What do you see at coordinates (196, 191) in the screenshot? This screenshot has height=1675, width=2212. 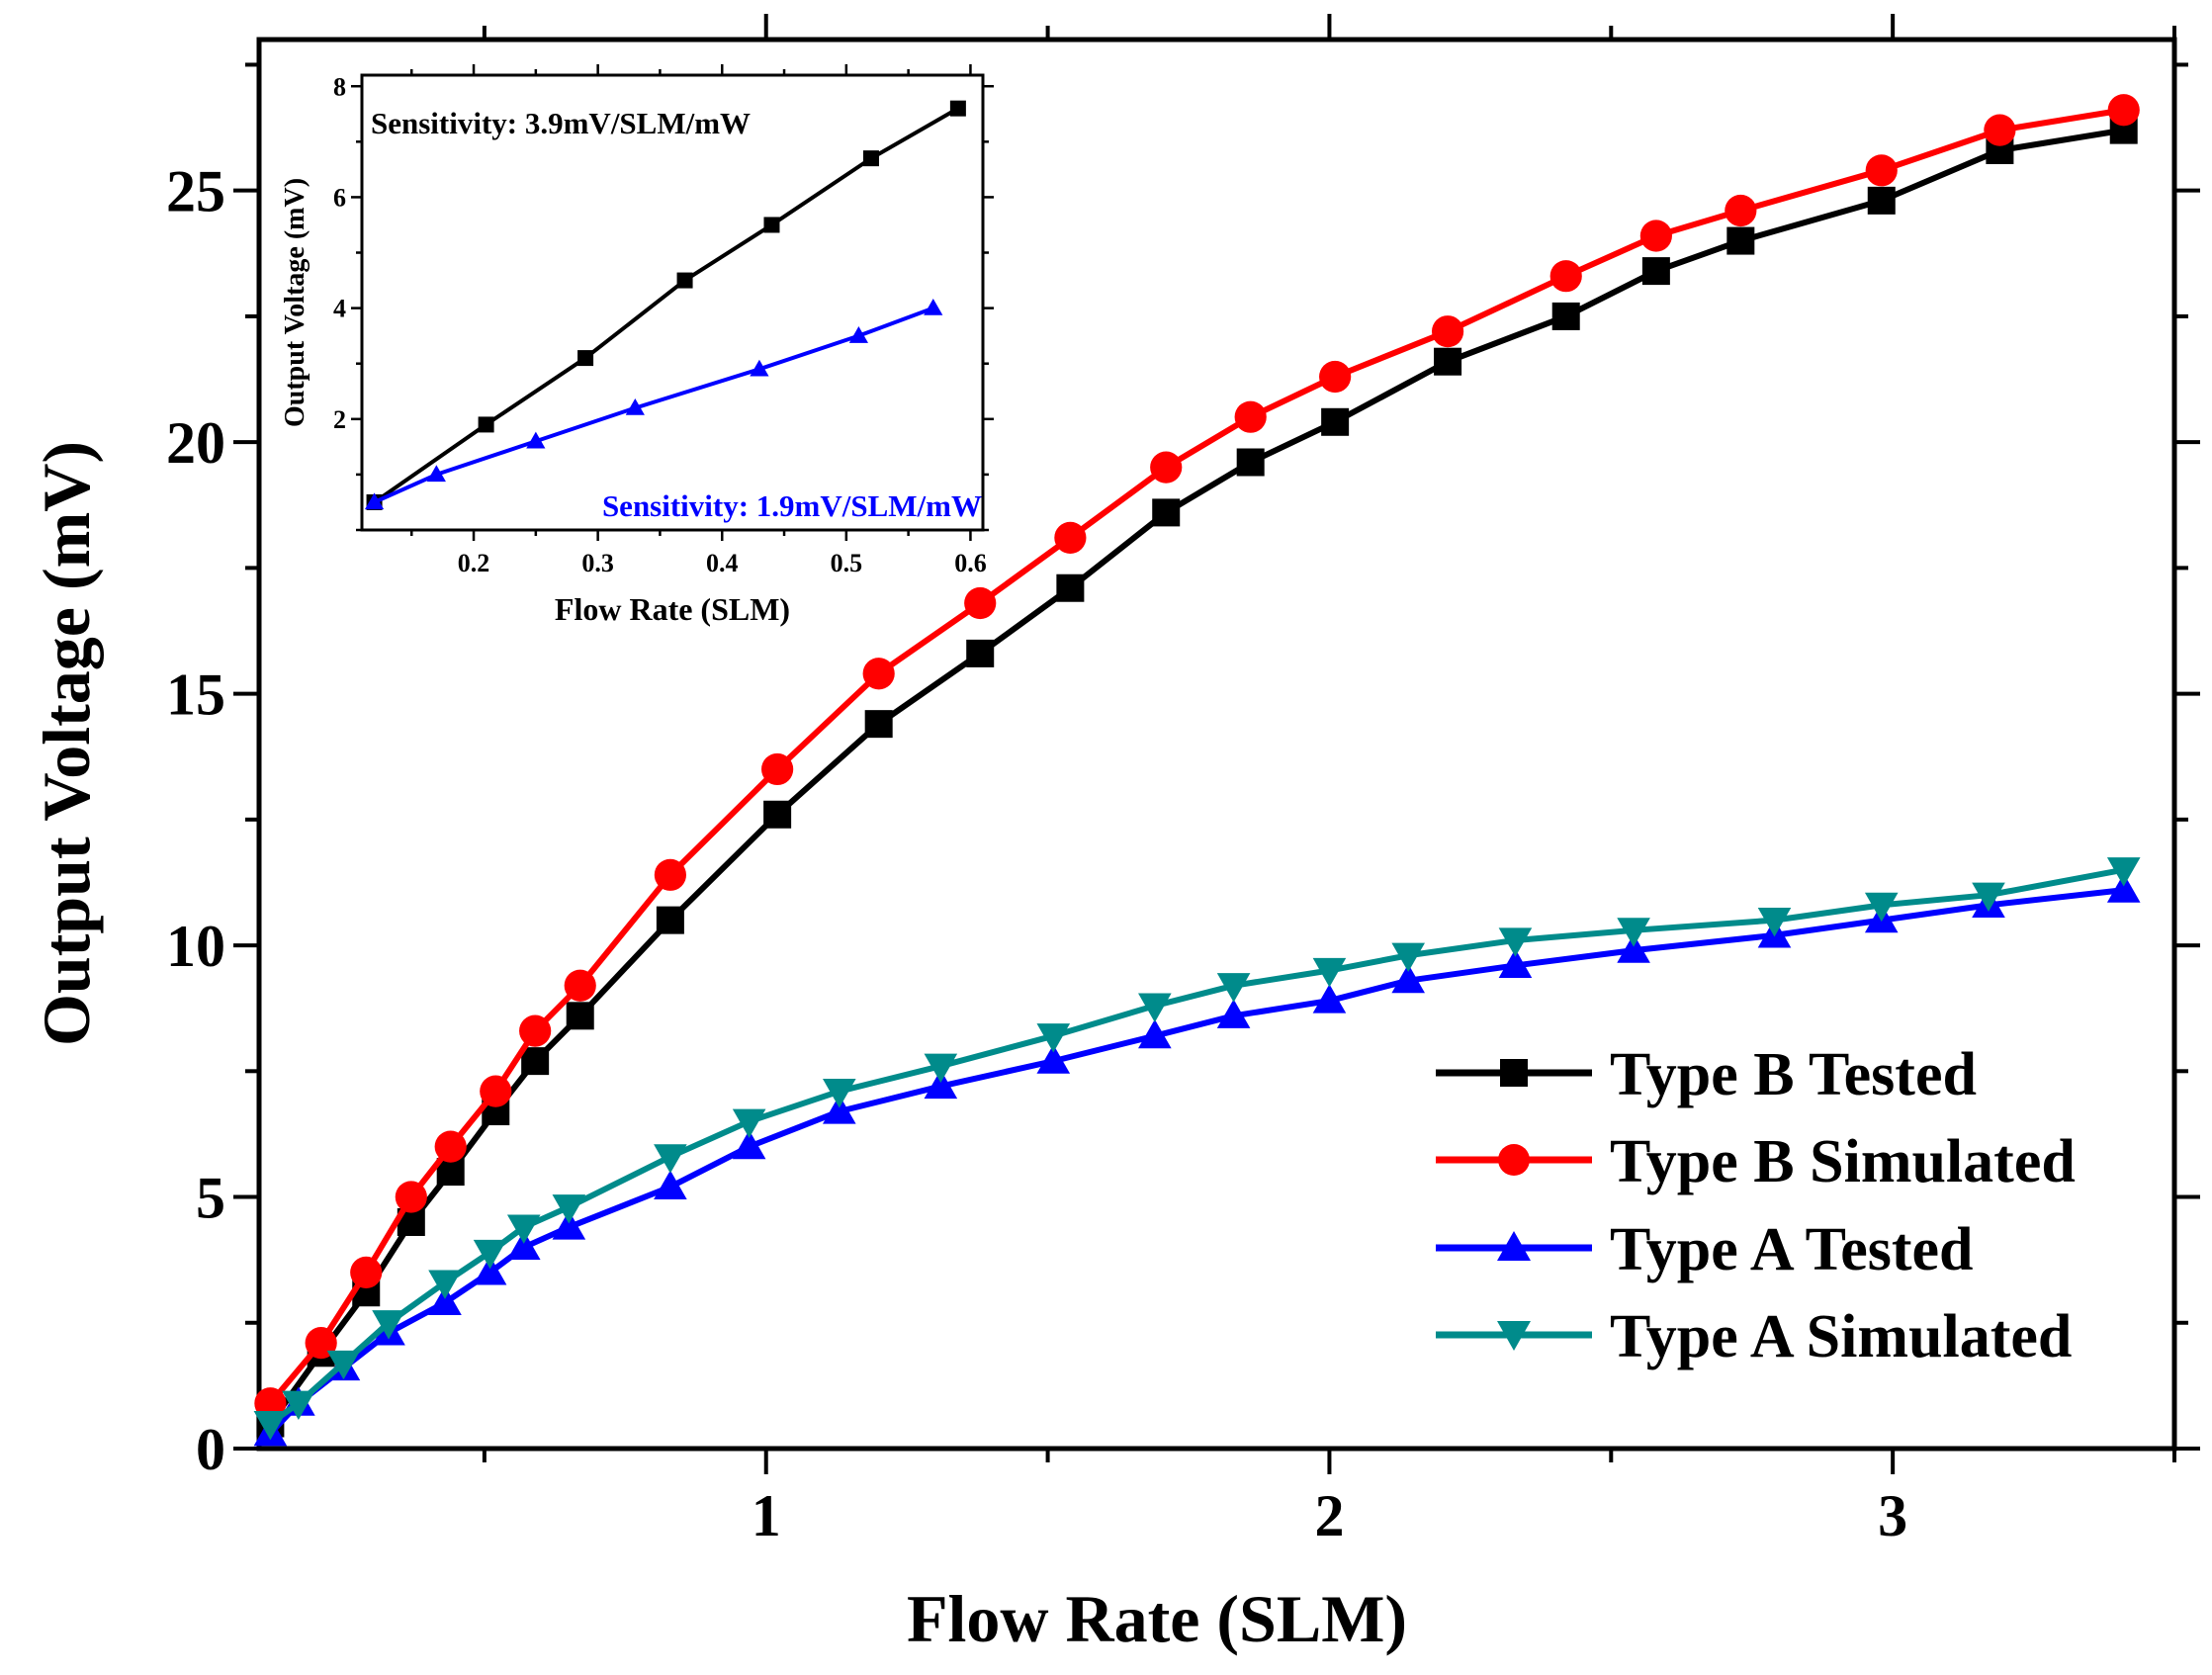 I see `main-y-tick-label: 25` at bounding box center [196, 191].